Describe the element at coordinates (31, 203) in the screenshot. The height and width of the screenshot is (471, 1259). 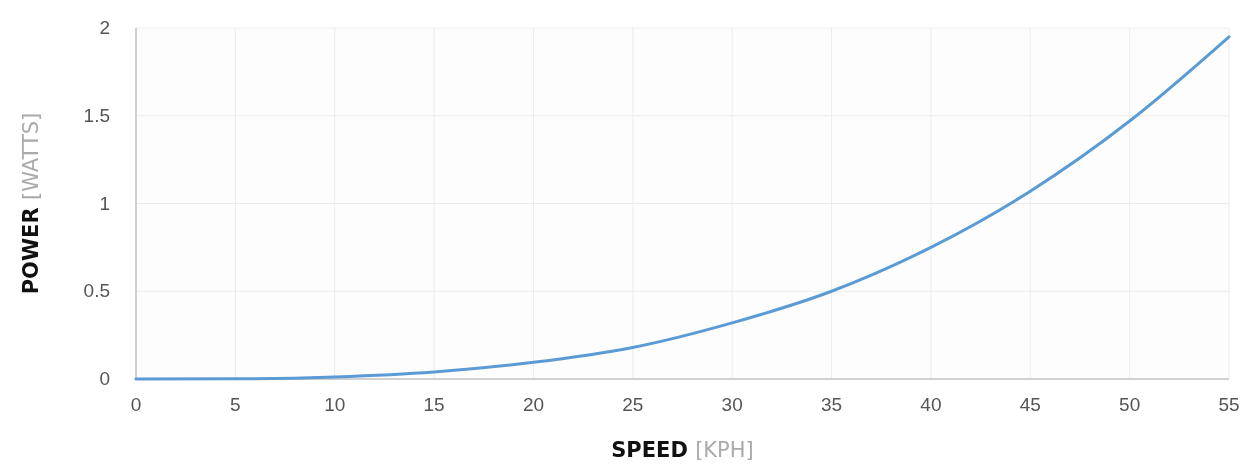
I see `y-axis-title: POWER [WATTS]` at that location.